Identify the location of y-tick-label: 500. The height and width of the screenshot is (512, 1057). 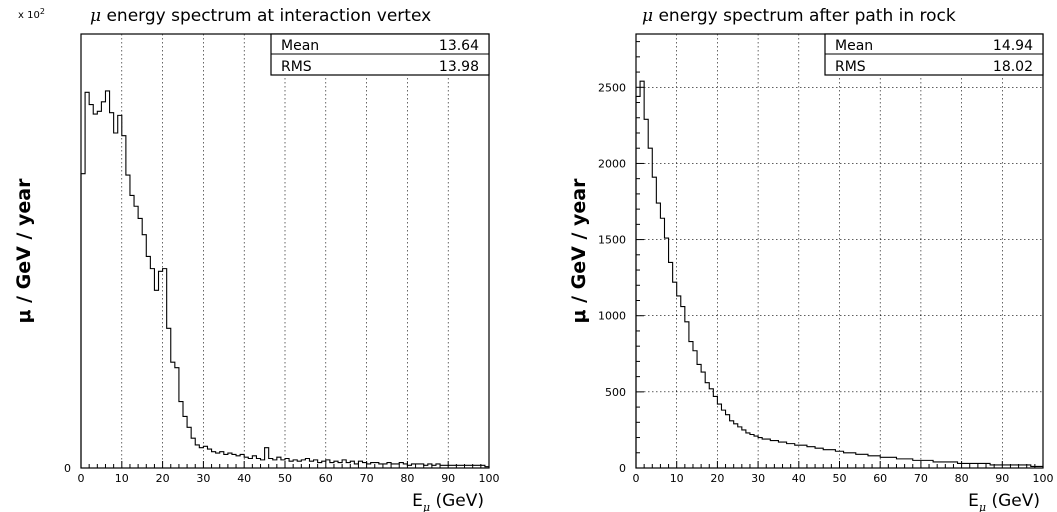
(615, 392).